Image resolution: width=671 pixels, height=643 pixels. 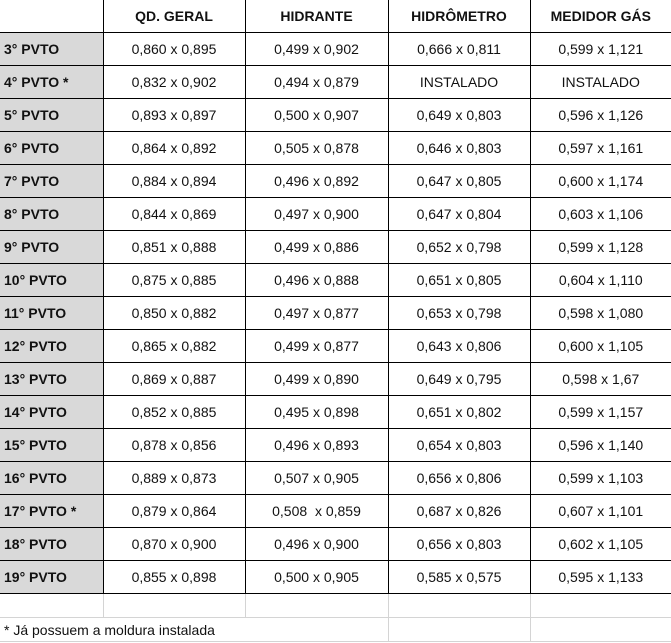 I want to click on table-cell: 0,500 x 0,907, so click(x=316, y=115).